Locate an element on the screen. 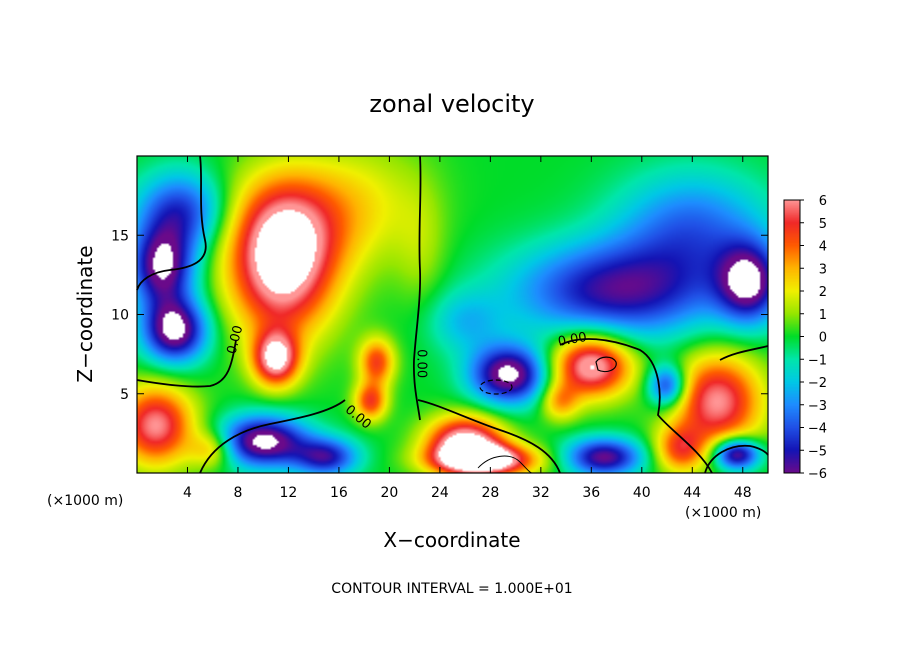 This screenshot has width=904, height=658. x-tick-label: 48 is located at coordinates (743, 493).